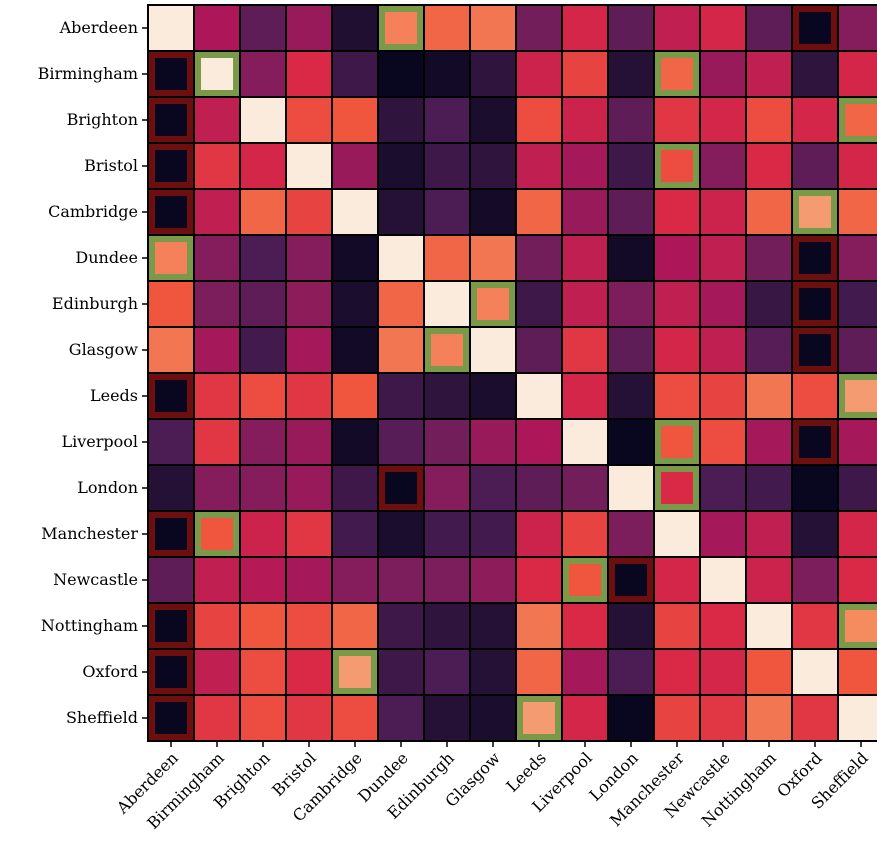 The width and height of the screenshot is (877, 854). I want to click on row-label: Dundee, so click(106, 257).